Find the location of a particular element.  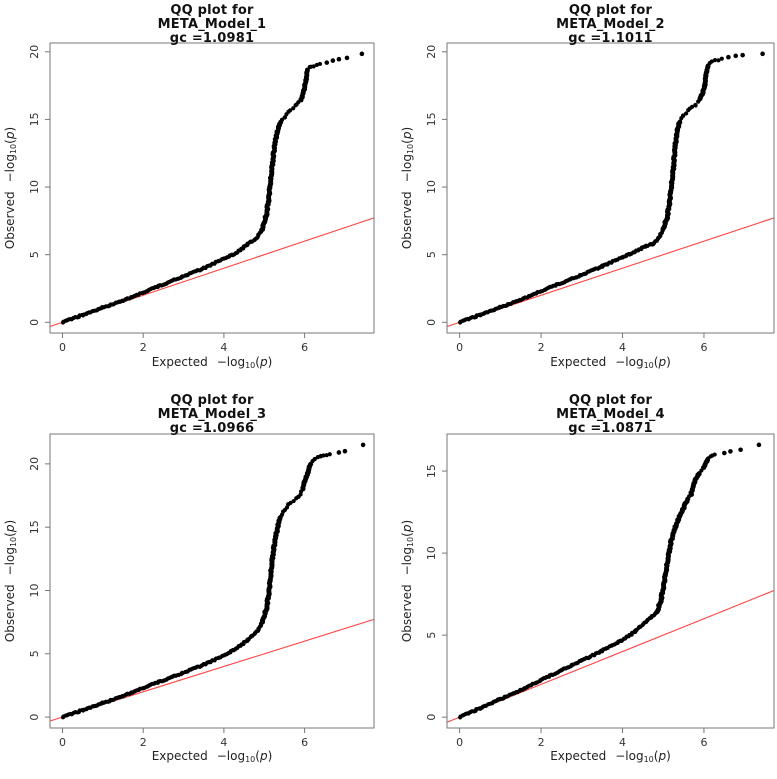

plot-title: QQ plot for META_Model_2 gc =1.1011 is located at coordinates (610, 25).